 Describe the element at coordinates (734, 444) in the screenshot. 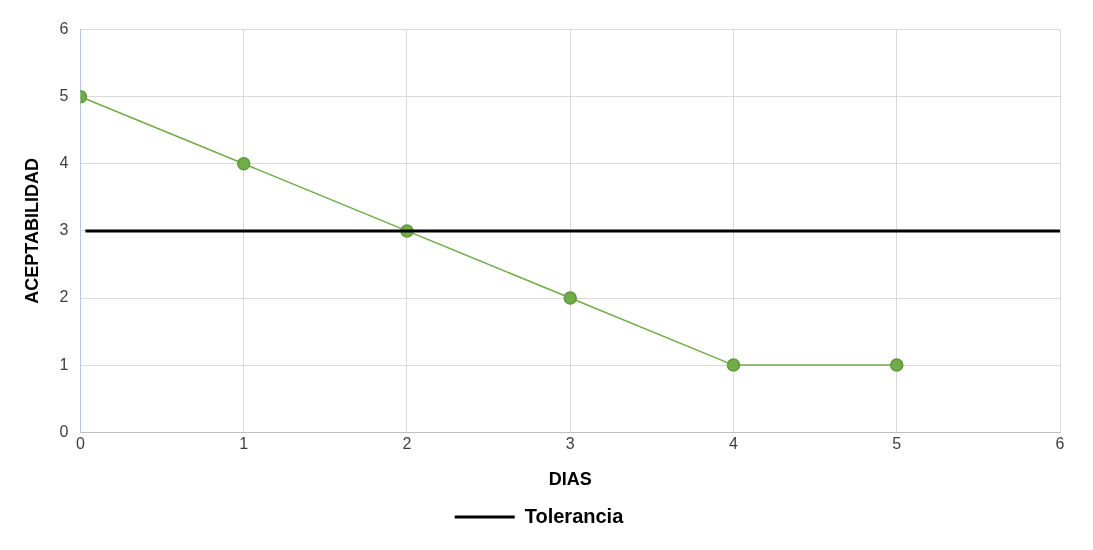

I see `x-tick-label: 4` at that location.